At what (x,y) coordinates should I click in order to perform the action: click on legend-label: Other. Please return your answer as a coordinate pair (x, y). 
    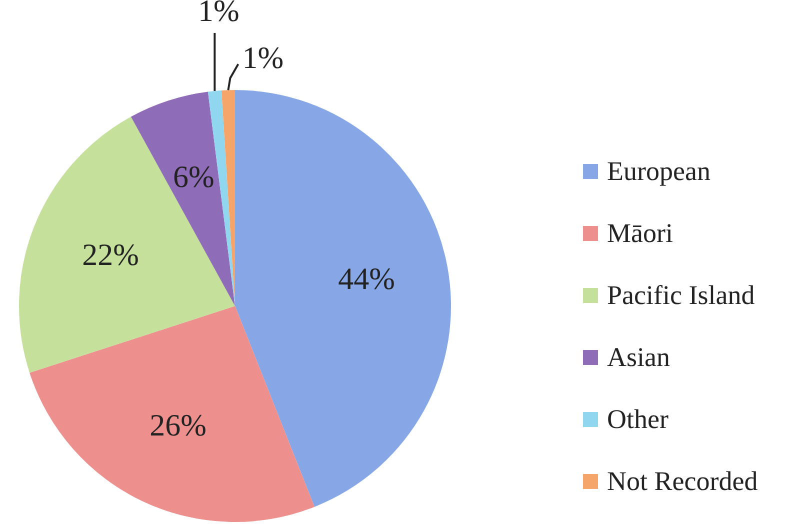
    Looking at the image, I should click on (637, 419).